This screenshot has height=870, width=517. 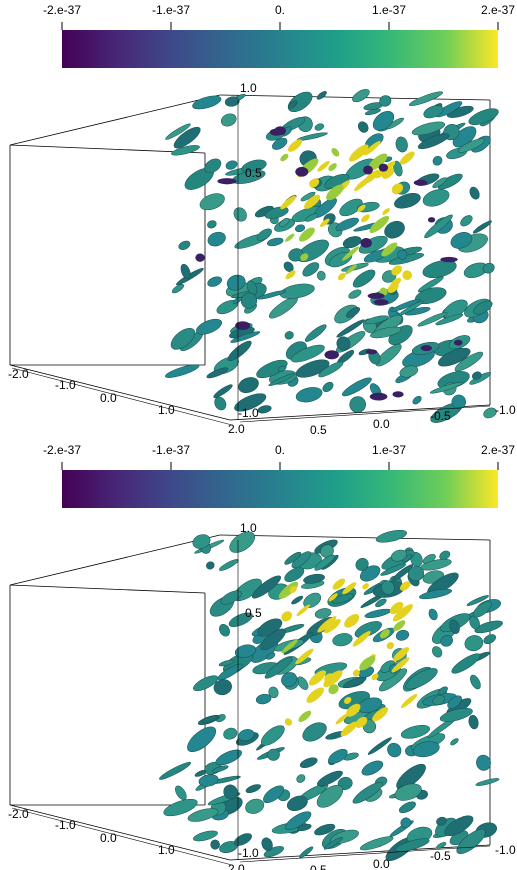 What do you see at coordinates (171, 450) in the screenshot?
I see `colorbar-tick-label: -1.e-37` at bounding box center [171, 450].